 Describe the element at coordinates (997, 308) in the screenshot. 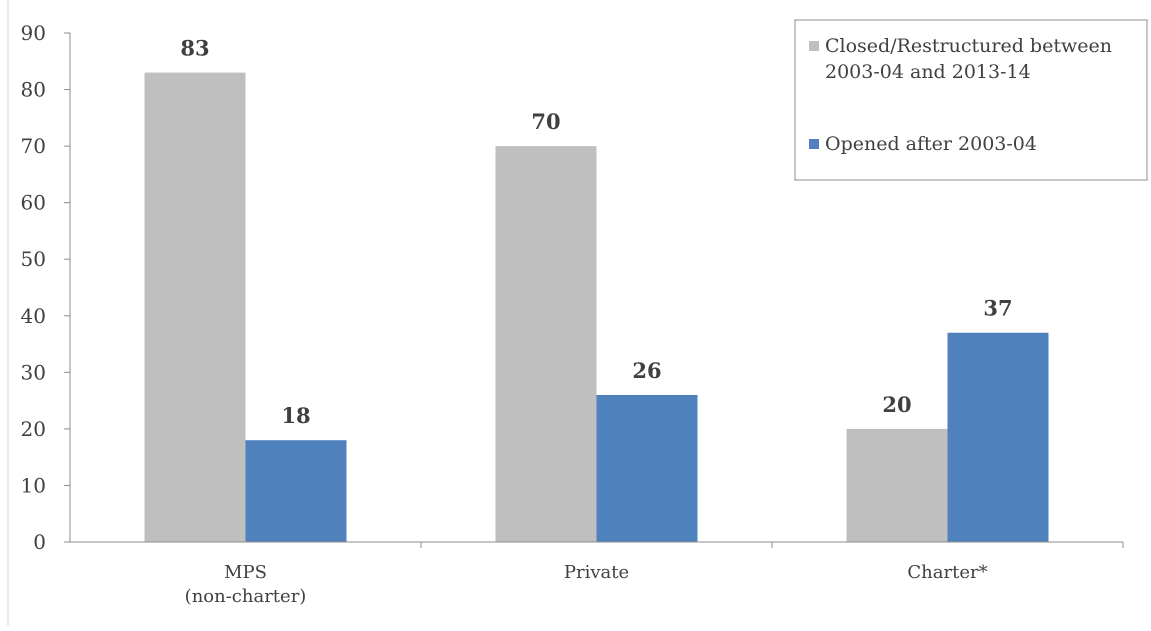

I see `data-label: 37` at that location.